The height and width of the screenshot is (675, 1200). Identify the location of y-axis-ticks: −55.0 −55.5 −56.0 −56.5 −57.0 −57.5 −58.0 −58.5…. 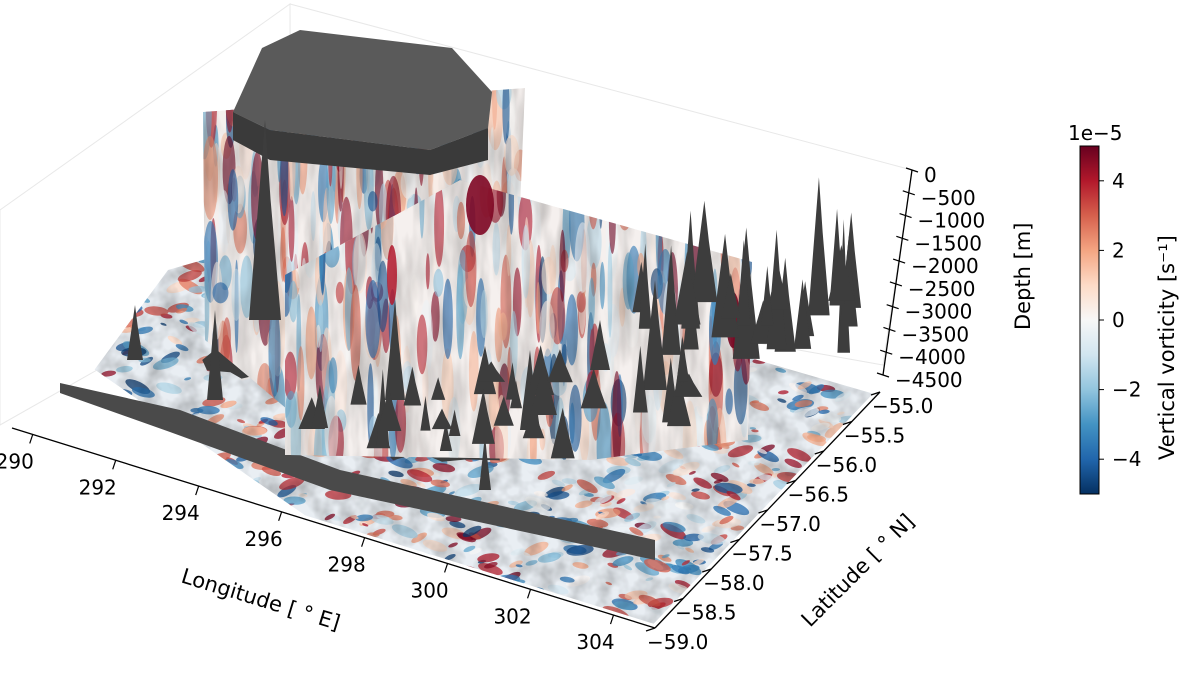
(789, 522).